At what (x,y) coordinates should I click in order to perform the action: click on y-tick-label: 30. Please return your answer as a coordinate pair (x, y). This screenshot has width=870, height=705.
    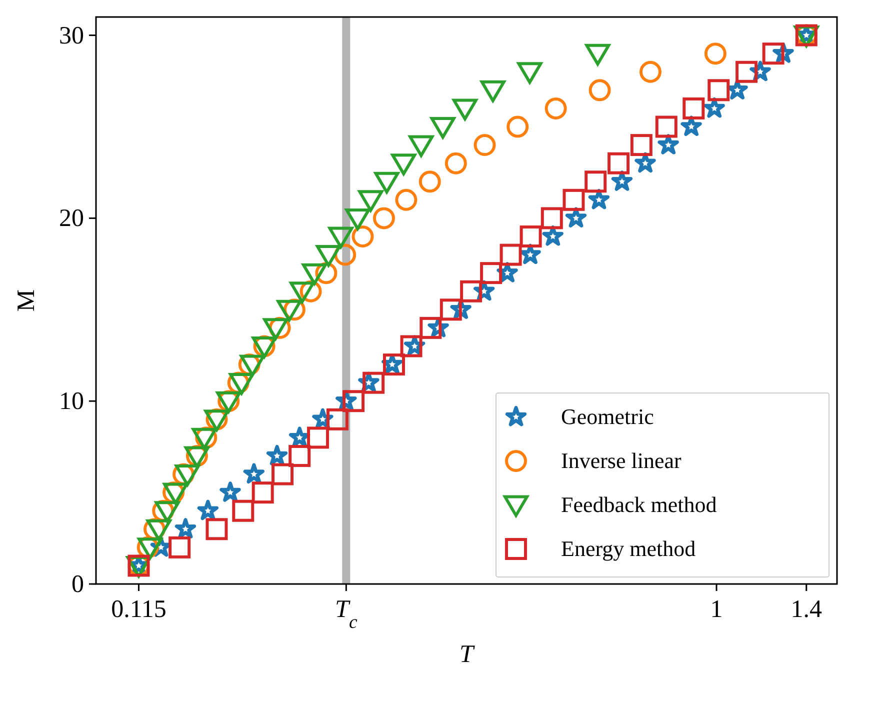
    Looking at the image, I should click on (71, 36).